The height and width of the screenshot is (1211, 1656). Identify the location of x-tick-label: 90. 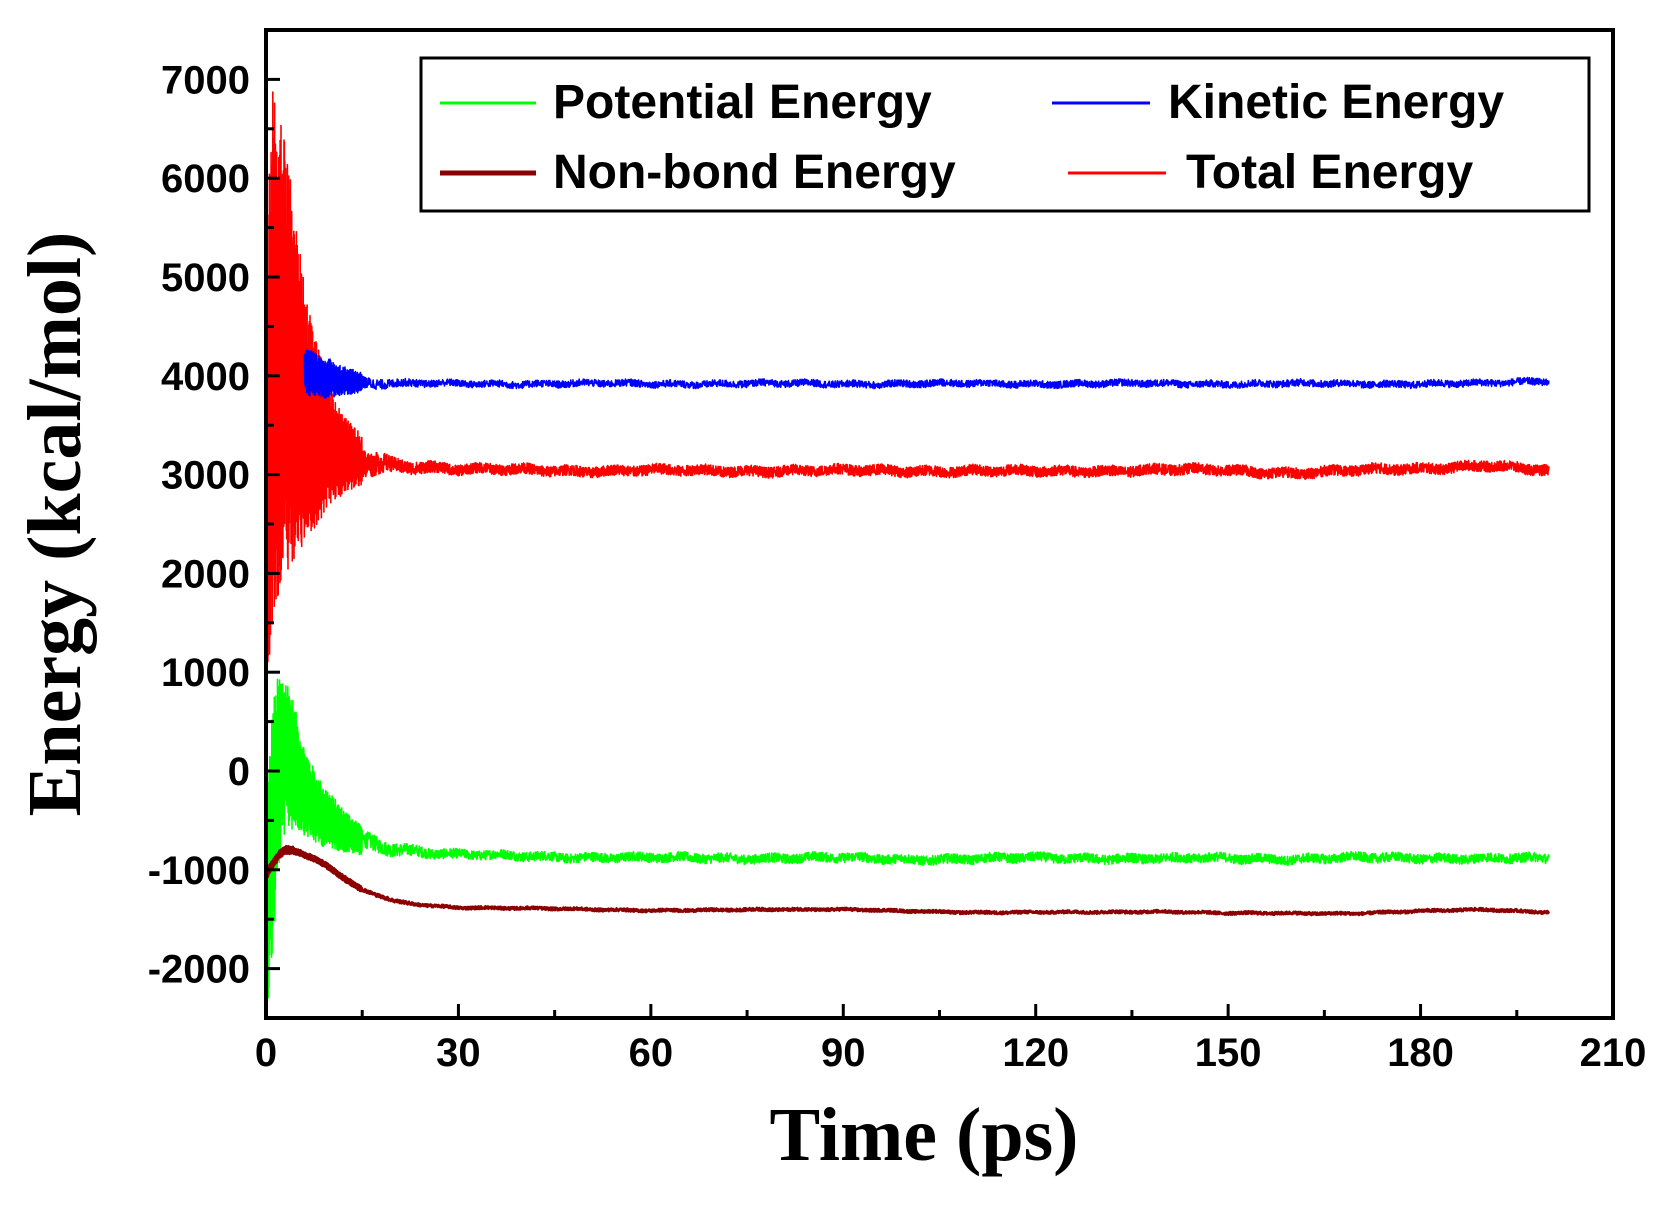
(843, 1053).